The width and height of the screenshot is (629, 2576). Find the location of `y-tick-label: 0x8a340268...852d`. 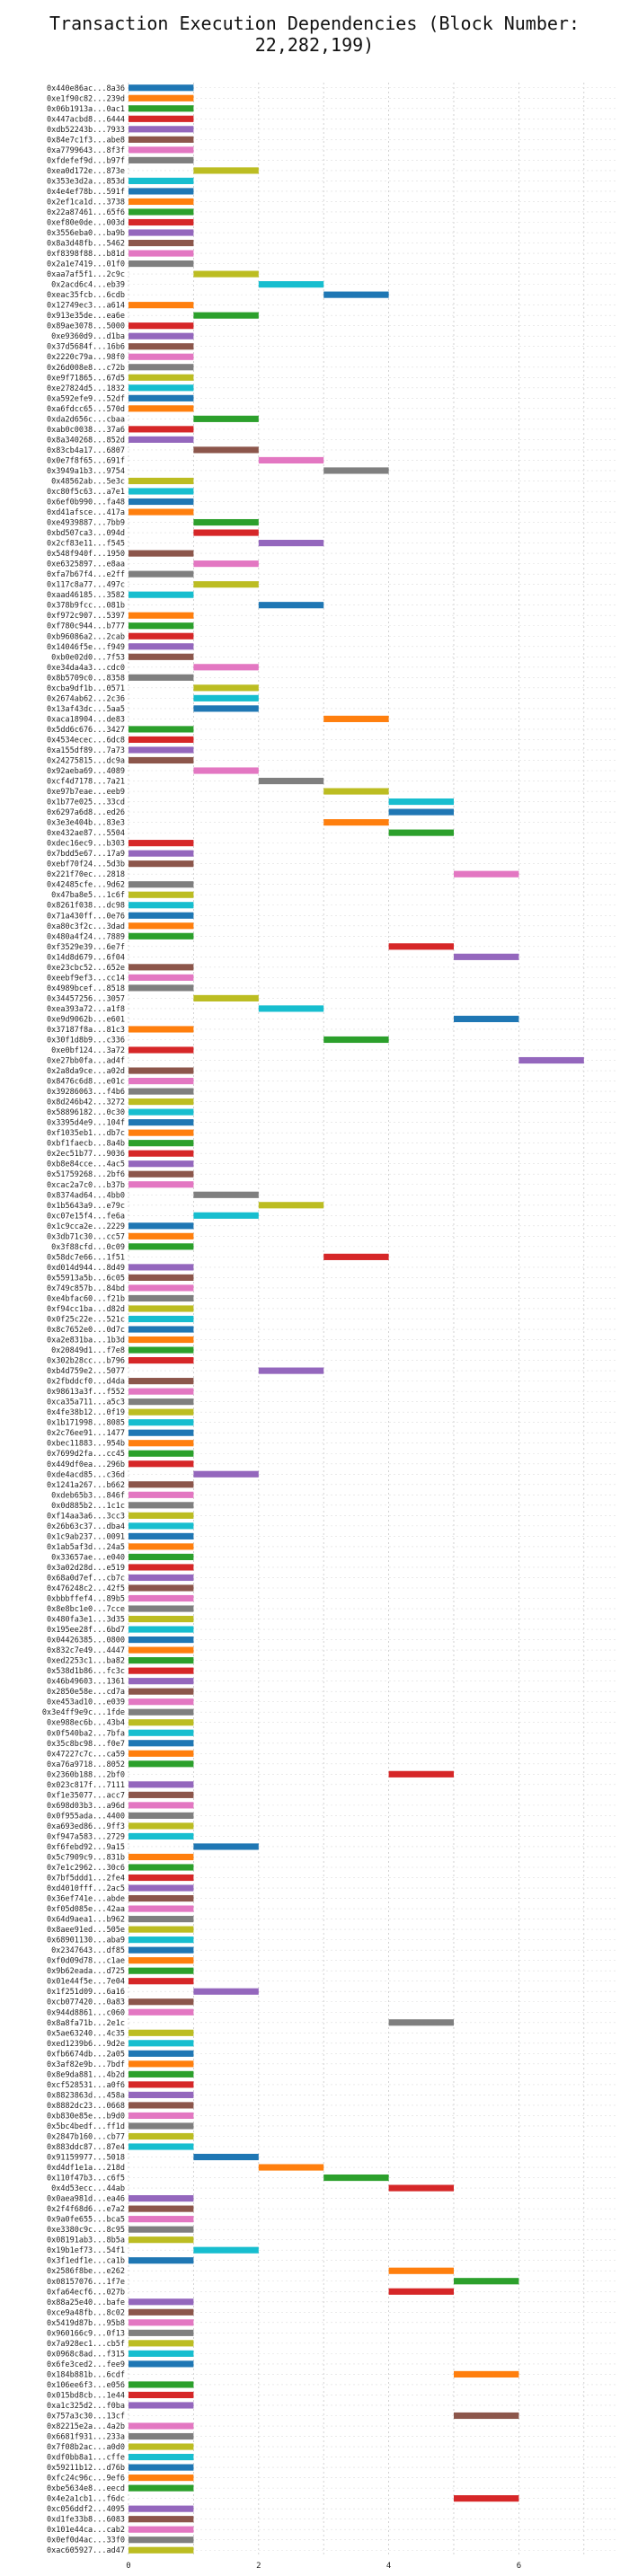

y-tick-label: 0x8a340268...852d is located at coordinates (86, 440).